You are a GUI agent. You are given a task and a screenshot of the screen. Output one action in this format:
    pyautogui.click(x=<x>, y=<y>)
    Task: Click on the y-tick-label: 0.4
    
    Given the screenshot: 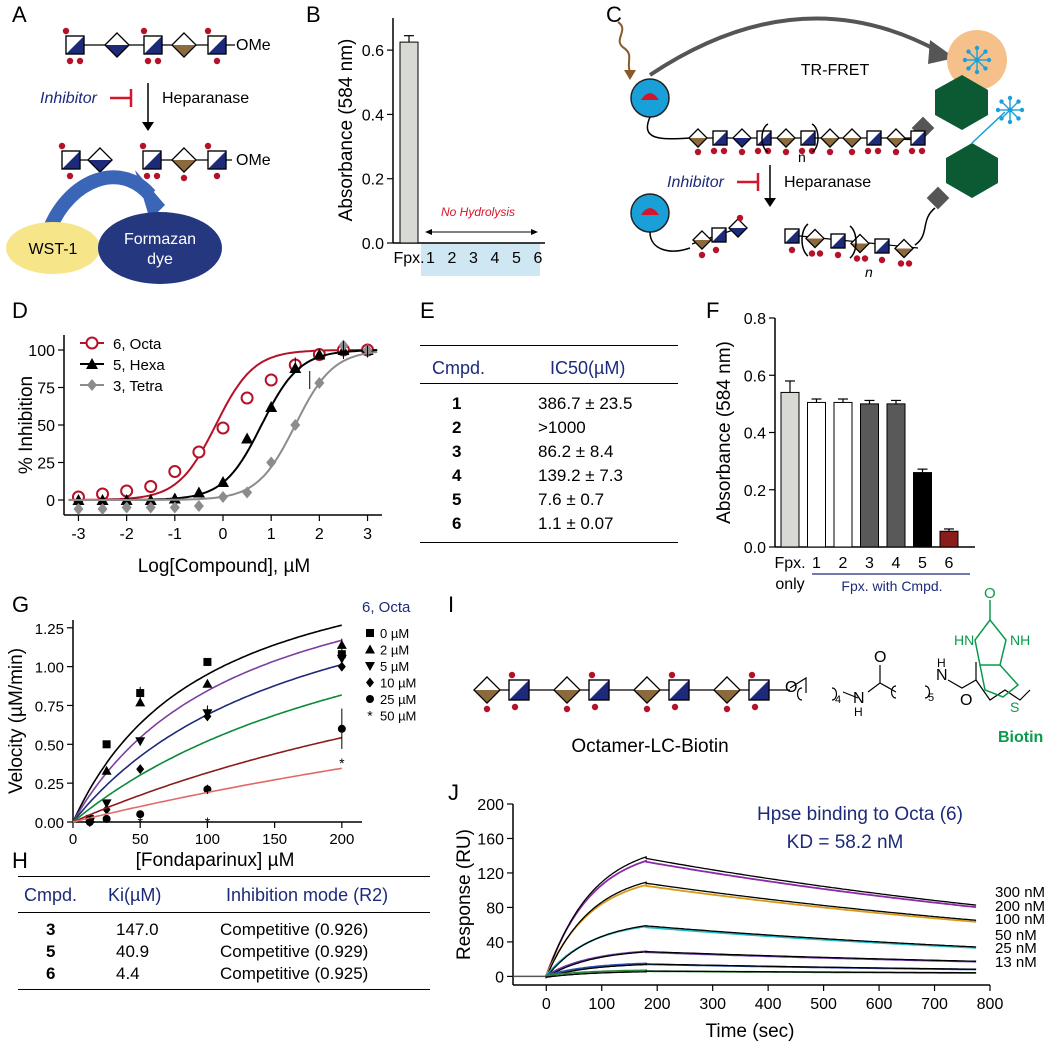 What is the action you would take?
    pyautogui.click(x=373, y=115)
    